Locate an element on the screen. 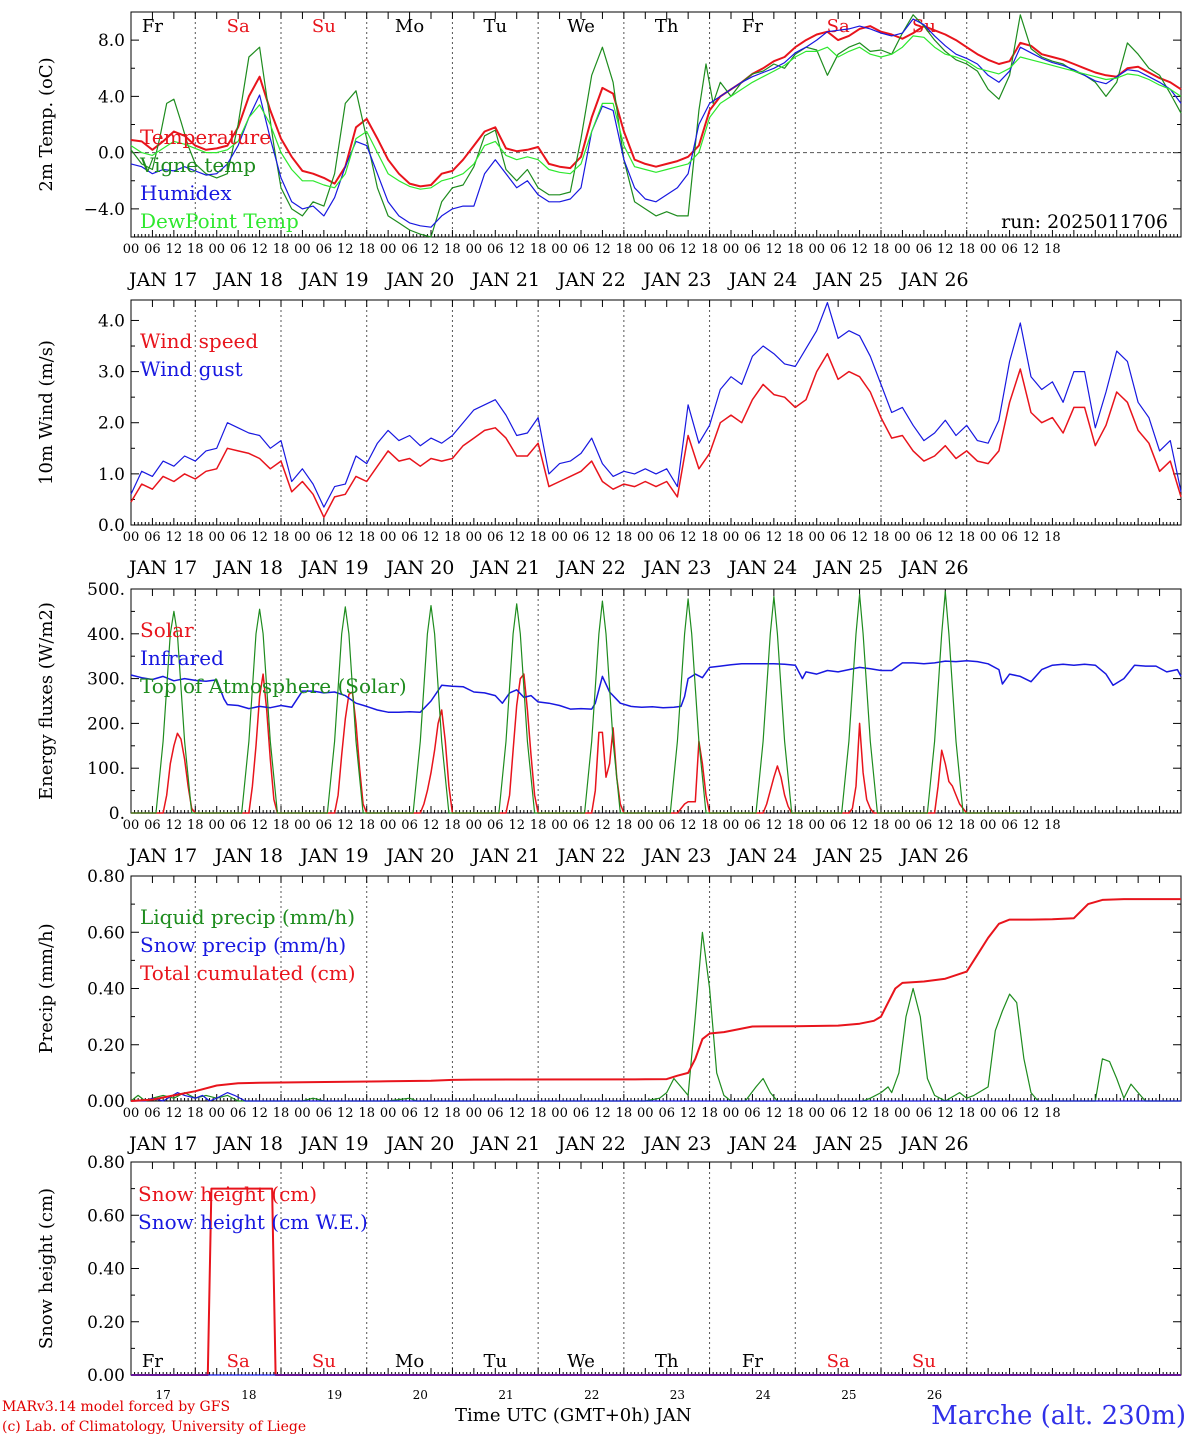 Image resolution: width=1194 pixels, height=1440 pixels. snow-day-number: 19 is located at coordinates (334, 1395).